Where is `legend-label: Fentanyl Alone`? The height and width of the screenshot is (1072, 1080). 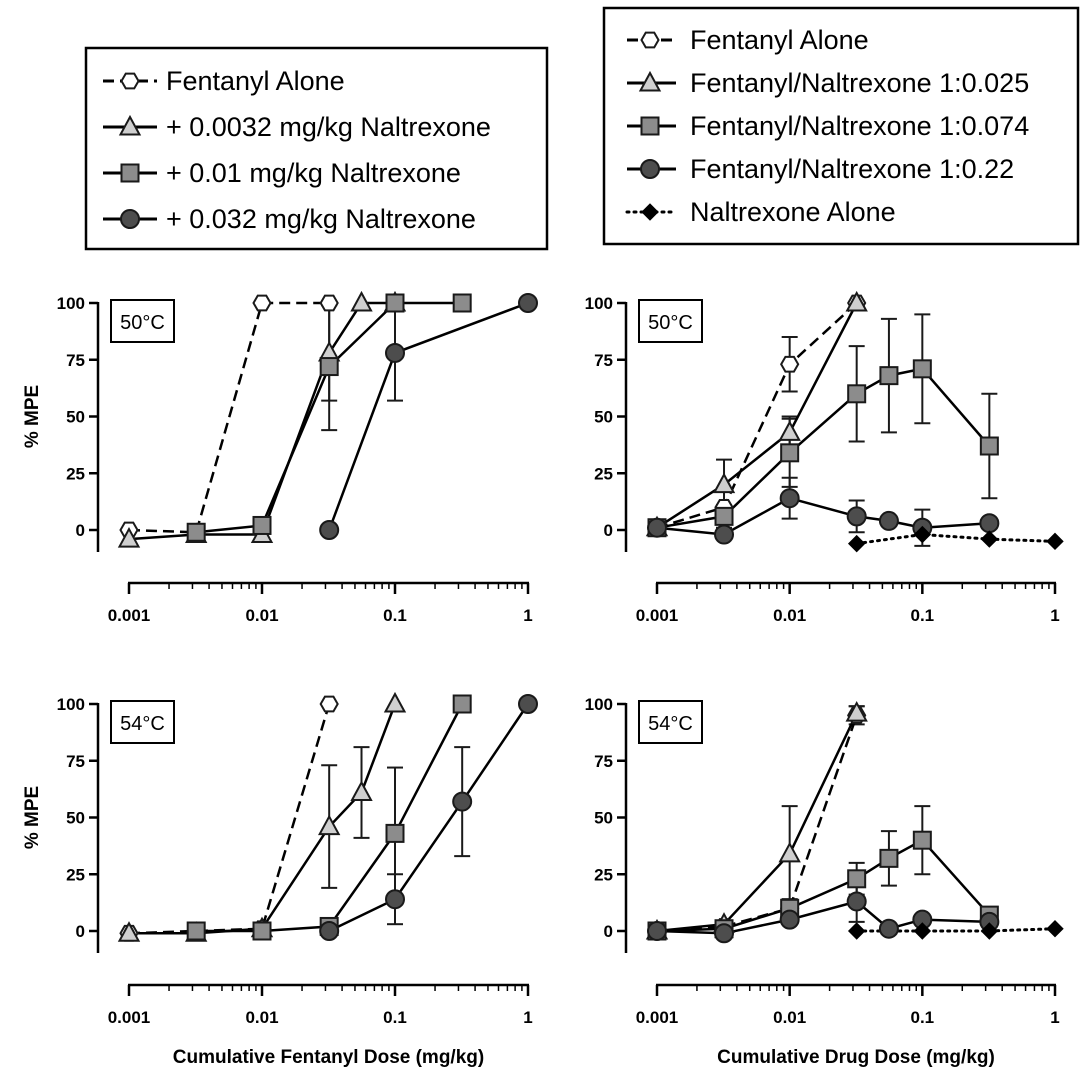 legend-label: Fentanyl Alone is located at coordinates (255, 81).